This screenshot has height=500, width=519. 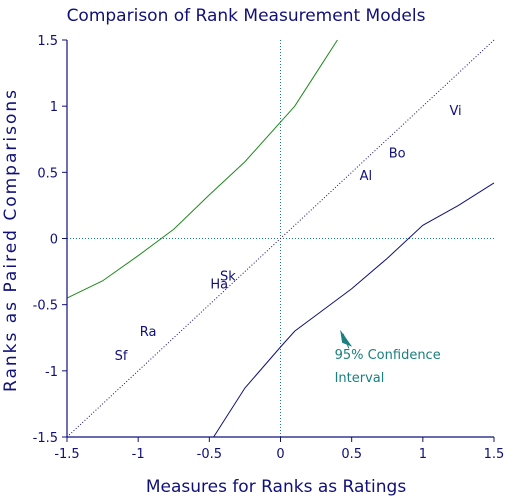 I want to click on y-axis-ticks: 1.5 1 0.5 0 -0.5 -1 -1.5, so click(x=50, y=240).